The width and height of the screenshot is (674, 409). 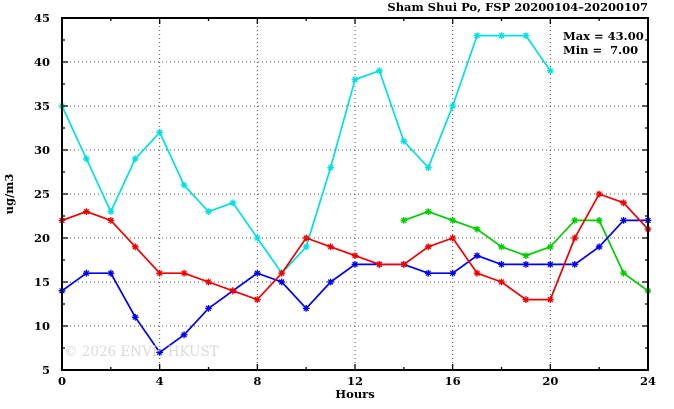 What do you see at coordinates (42, 150) in the screenshot?
I see `y-tick-label: 30` at bounding box center [42, 150].